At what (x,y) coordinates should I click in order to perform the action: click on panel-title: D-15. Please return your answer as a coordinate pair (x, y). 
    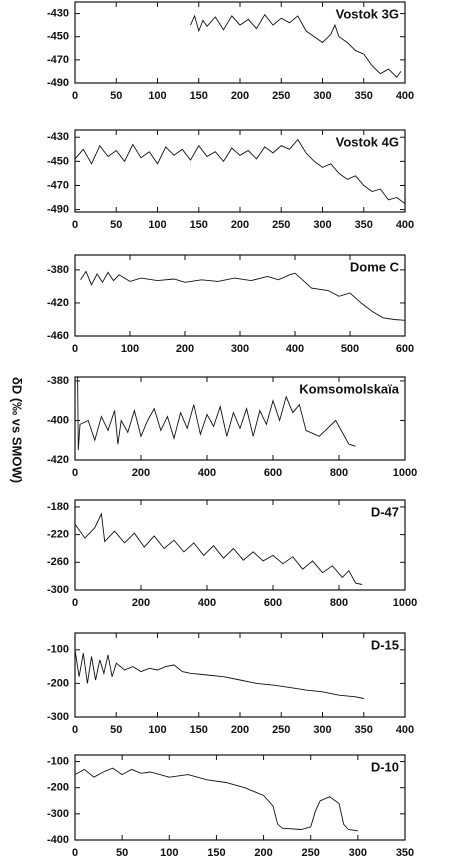
    Looking at the image, I should click on (385, 644).